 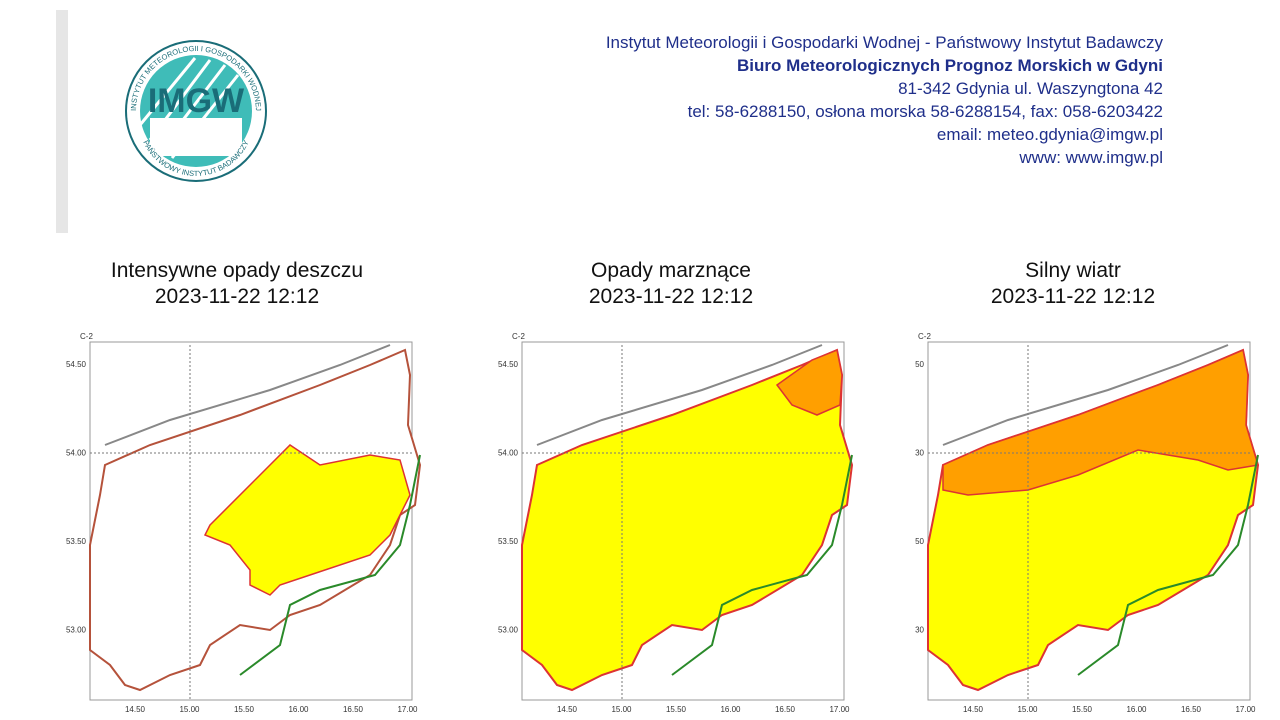 What do you see at coordinates (671, 270) in the screenshot?
I see `map-title: Opady marznące` at bounding box center [671, 270].